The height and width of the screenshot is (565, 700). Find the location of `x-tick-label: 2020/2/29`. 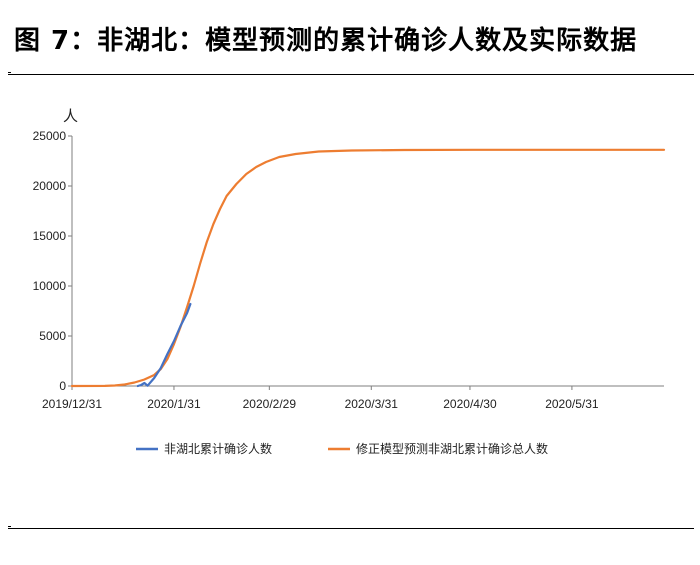

x-tick-label: 2020/2/29 is located at coordinates (270, 404).